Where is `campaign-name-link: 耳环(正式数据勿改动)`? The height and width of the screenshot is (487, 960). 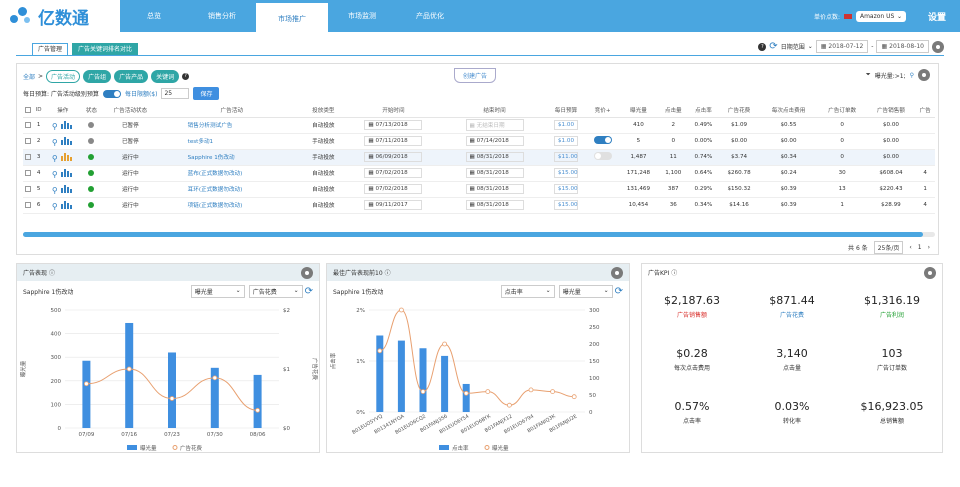
campaign-name-link: 耳环(正式数据勿改动) is located at coordinates (231, 189).